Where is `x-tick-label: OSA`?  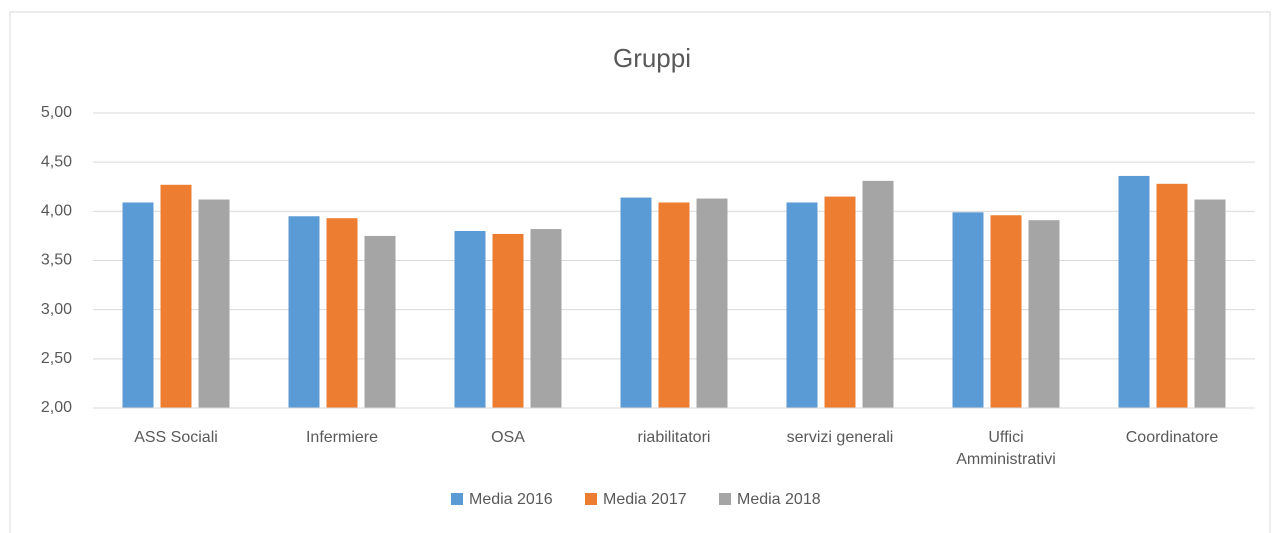 x-tick-label: OSA is located at coordinates (508, 437).